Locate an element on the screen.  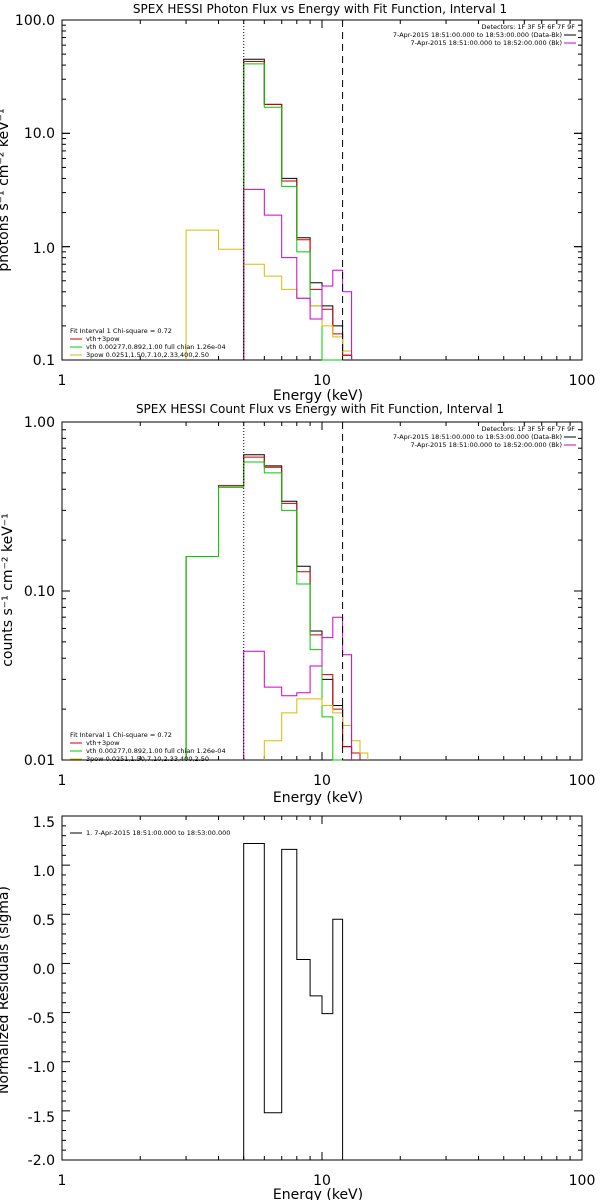
count-flux-y-axis-label: counts s⁻¹ cm⁻² keV⁻¹ is located at coordinates (8, 590).